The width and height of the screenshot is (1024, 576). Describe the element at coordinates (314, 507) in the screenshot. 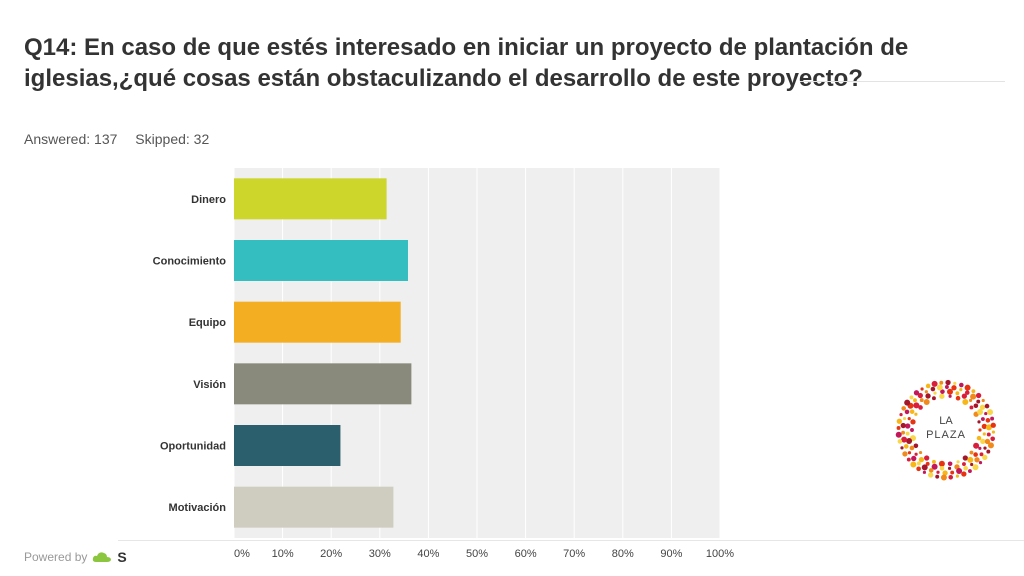

I see `bar-motivación` at that location.